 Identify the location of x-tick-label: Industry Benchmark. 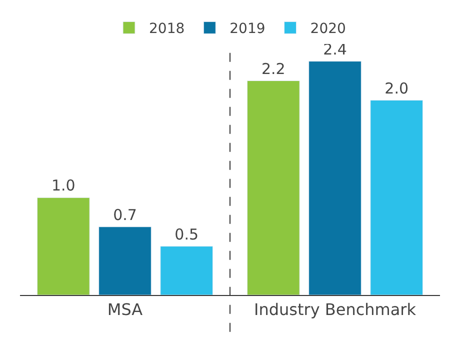
(335, 310).